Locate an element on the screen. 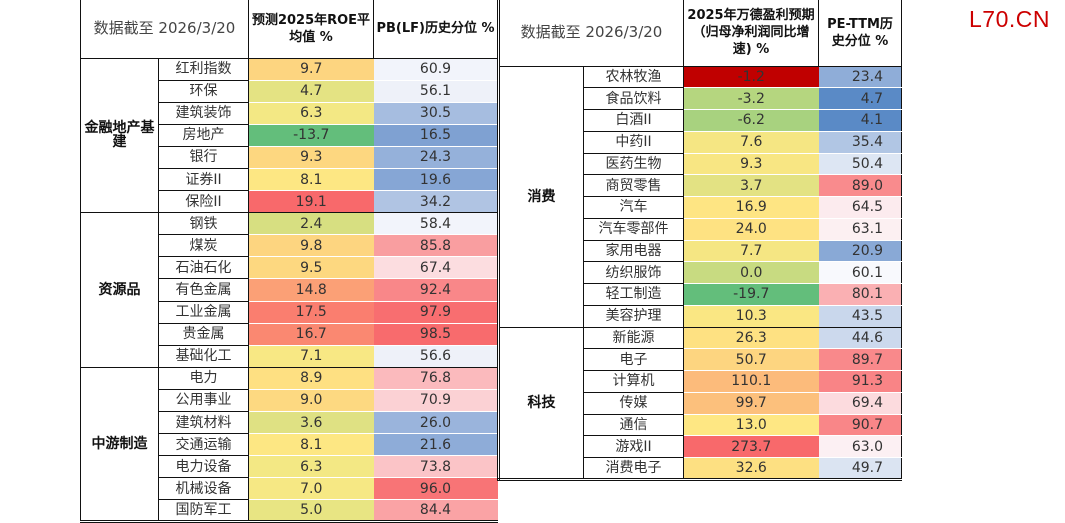  value-cell-growth: 13.0 is located at coordinates (751, 425).